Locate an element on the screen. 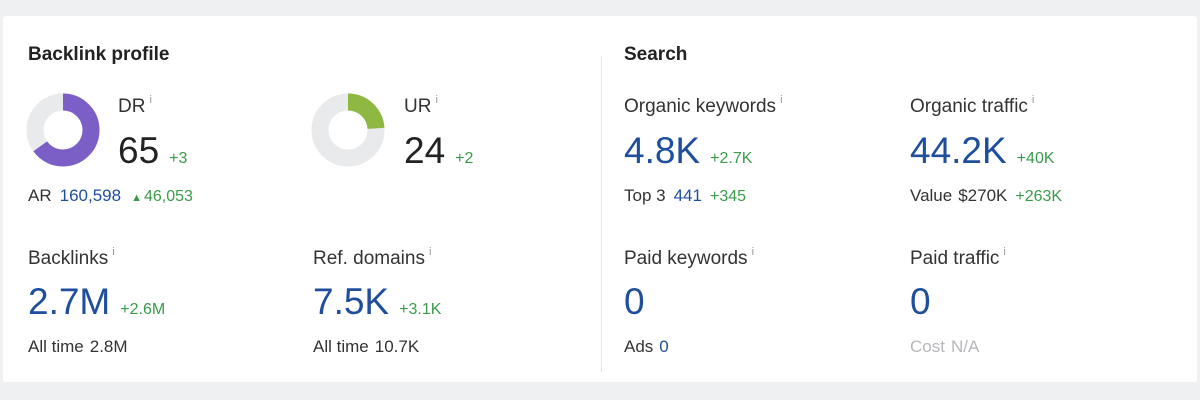 This screenshot has height=400, width=1200. change: +263K is located at coordinates (1039, 196).